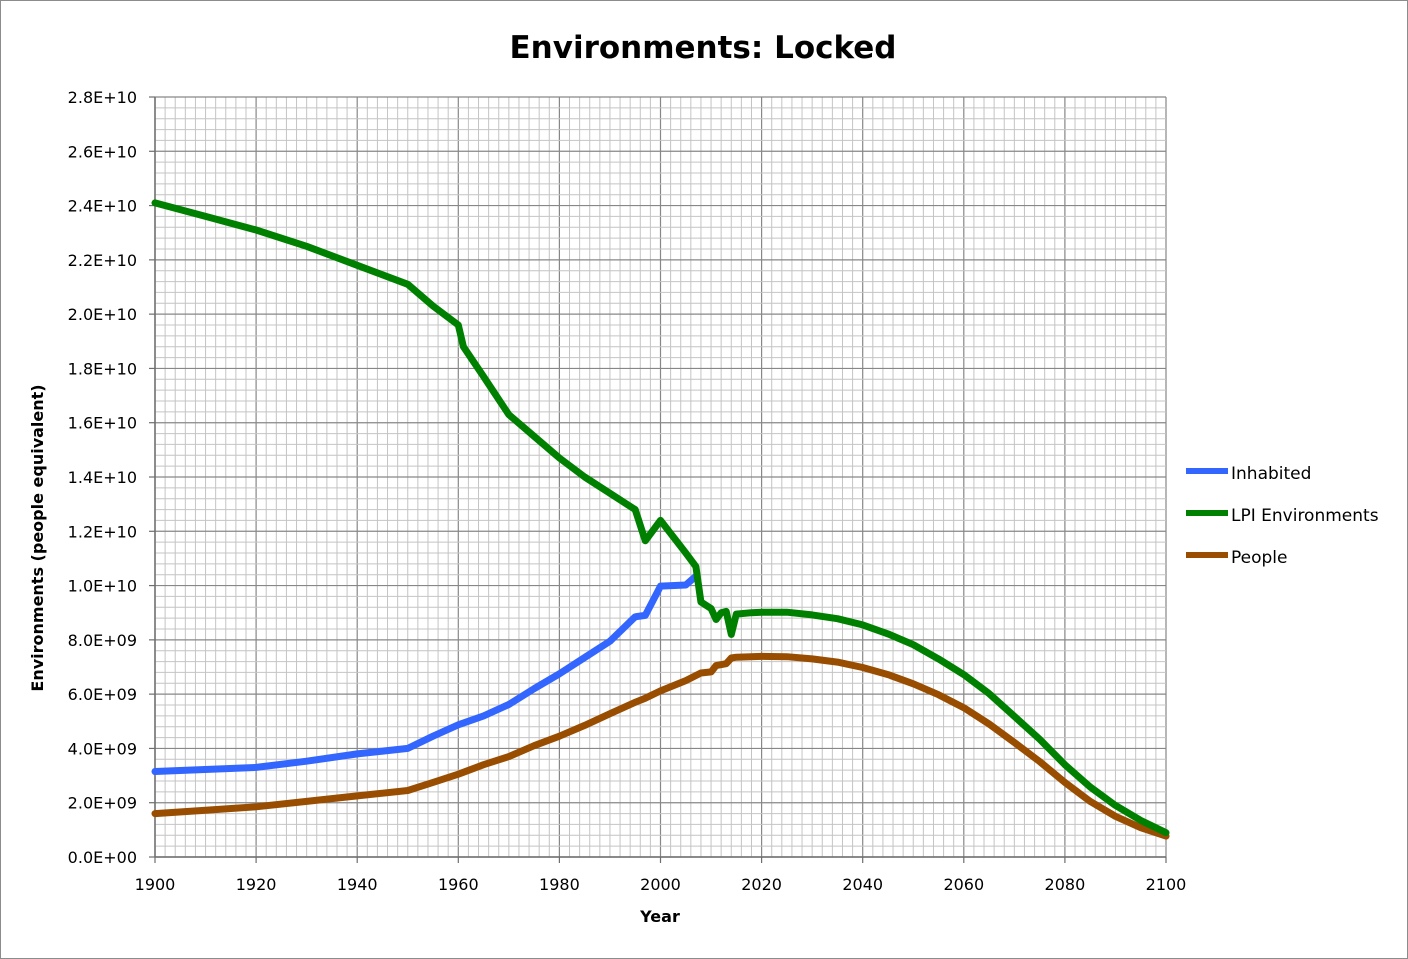 This screenshot has width=1408, height=959. I want to click on legend-label-inhabited: Inhabited, so click(1271, 474).